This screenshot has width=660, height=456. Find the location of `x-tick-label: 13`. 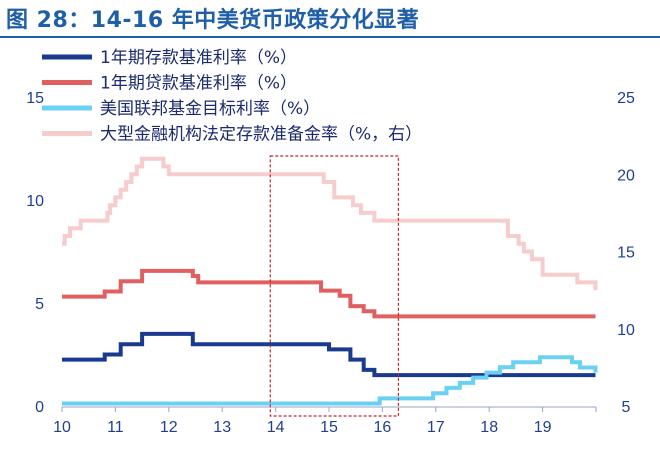

x-tick-label: 13 is located at coordinates (222, 427).